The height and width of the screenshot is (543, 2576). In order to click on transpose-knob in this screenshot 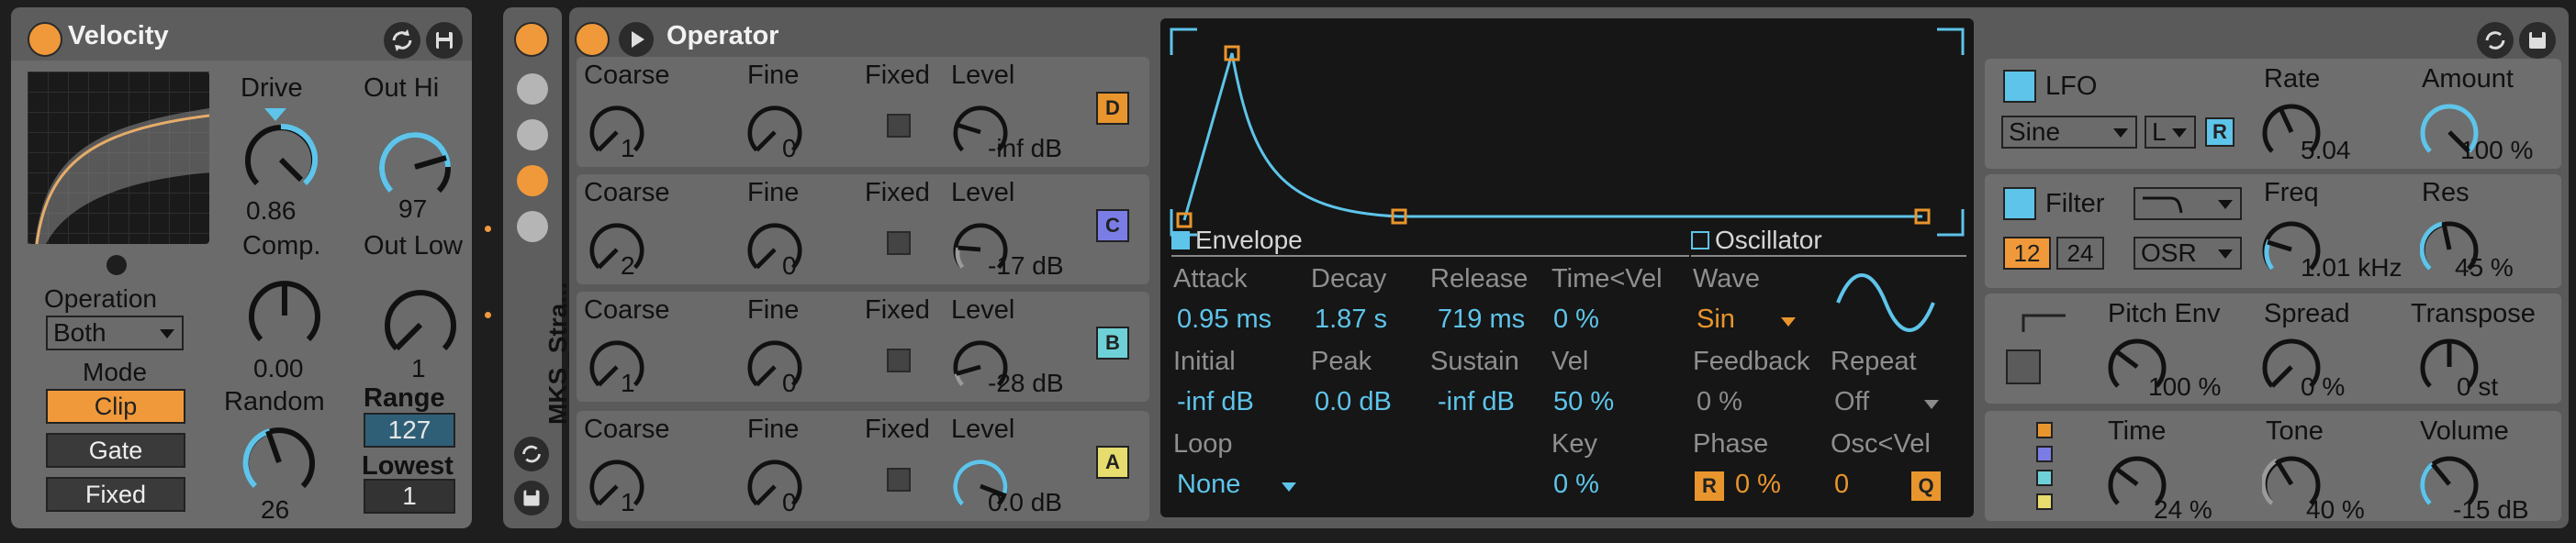, I will do `click(2449, 367)`.